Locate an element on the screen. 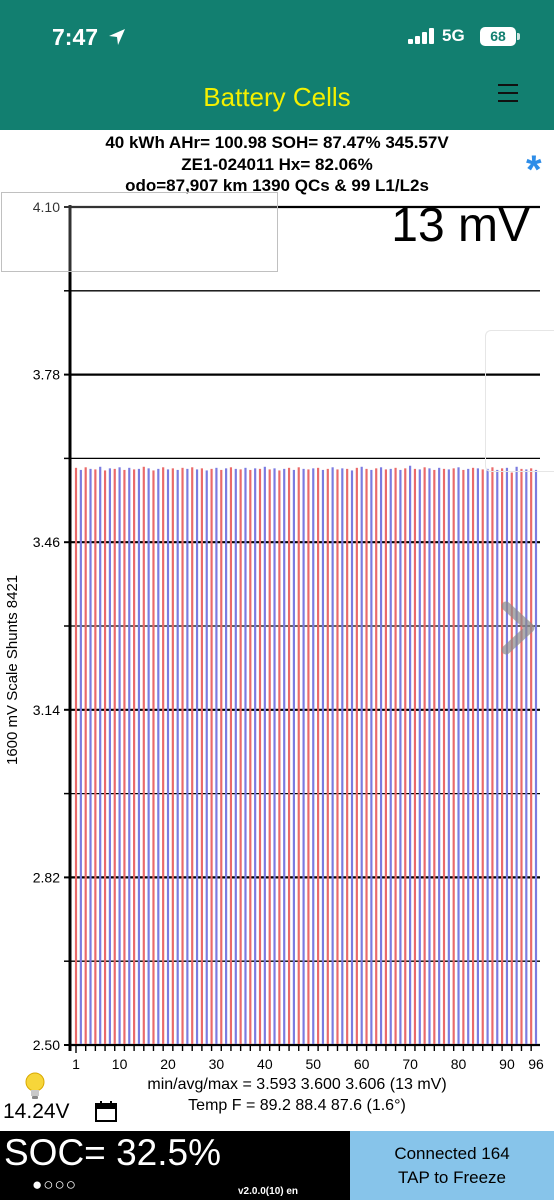  y-tick-label: 2.82 is located at coordinates (46, 877).